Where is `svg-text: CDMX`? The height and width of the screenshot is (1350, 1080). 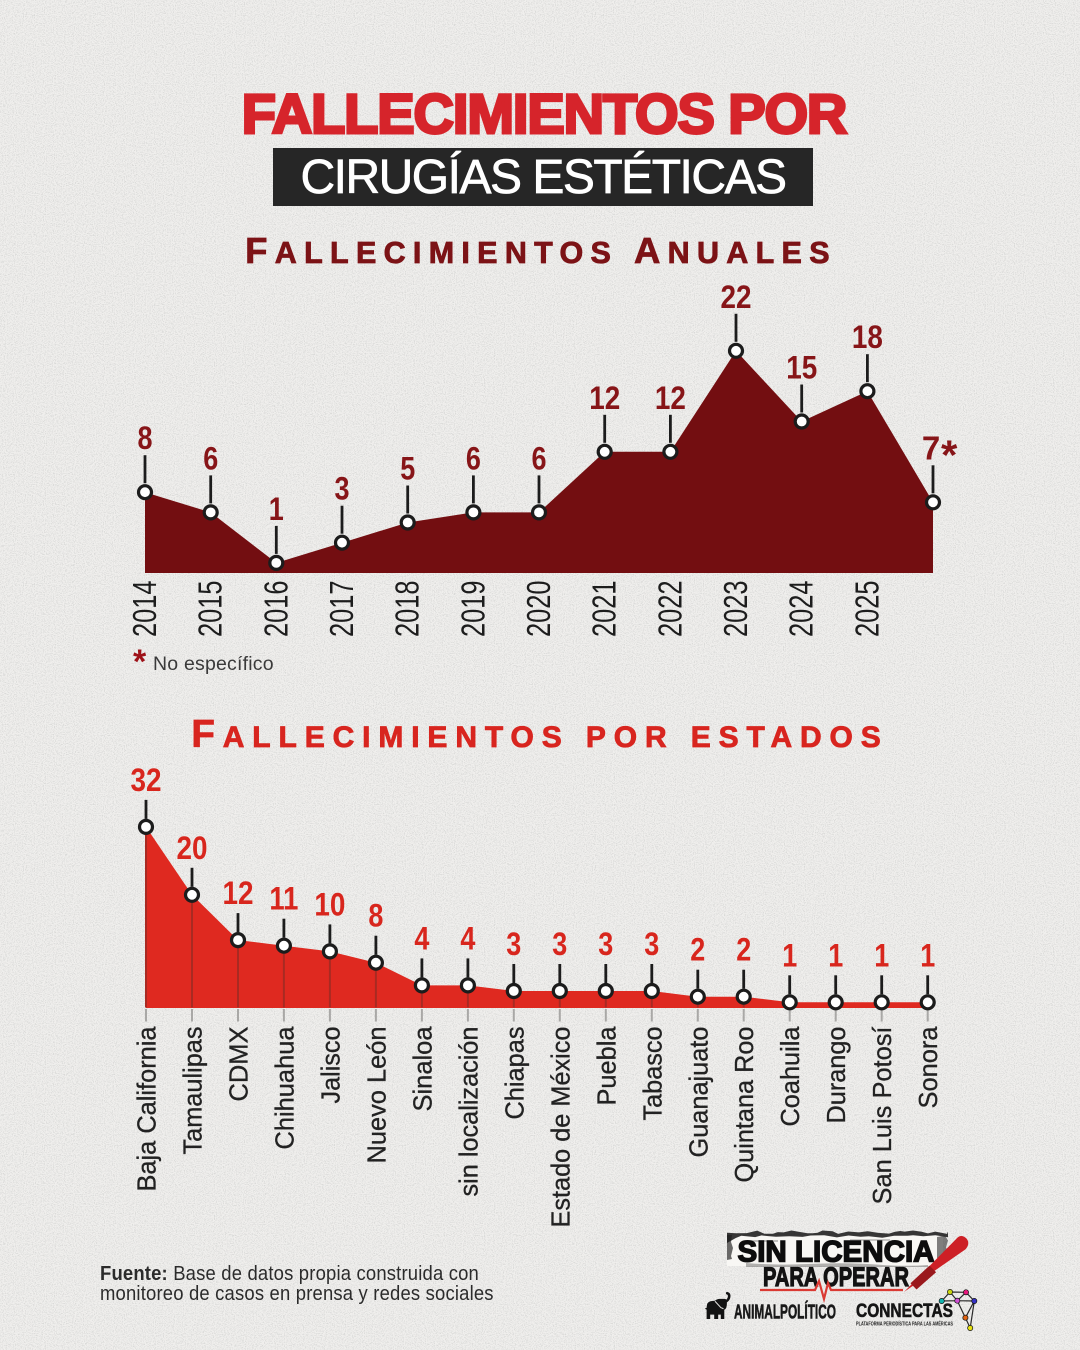
svg-text: CDMX is located at coordinates (239, 1064).